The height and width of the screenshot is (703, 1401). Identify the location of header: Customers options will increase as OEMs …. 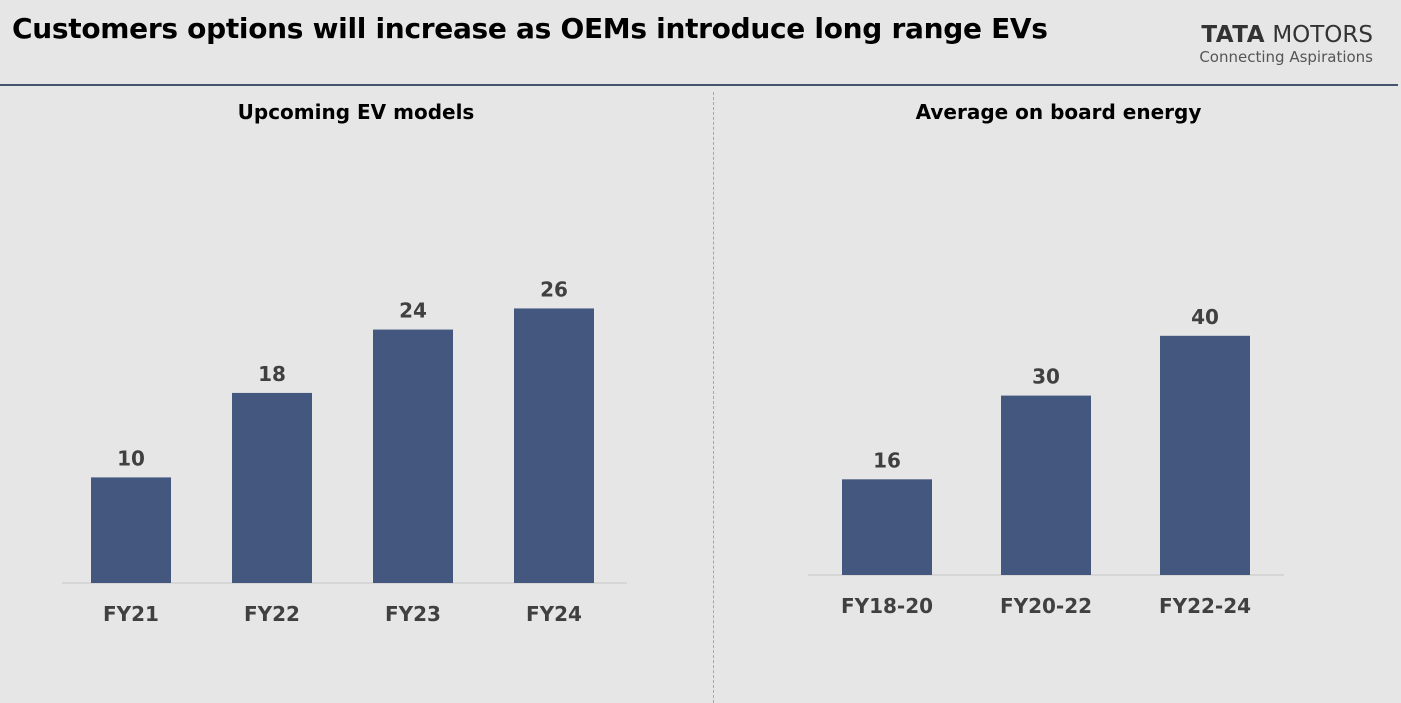
(700, 42).